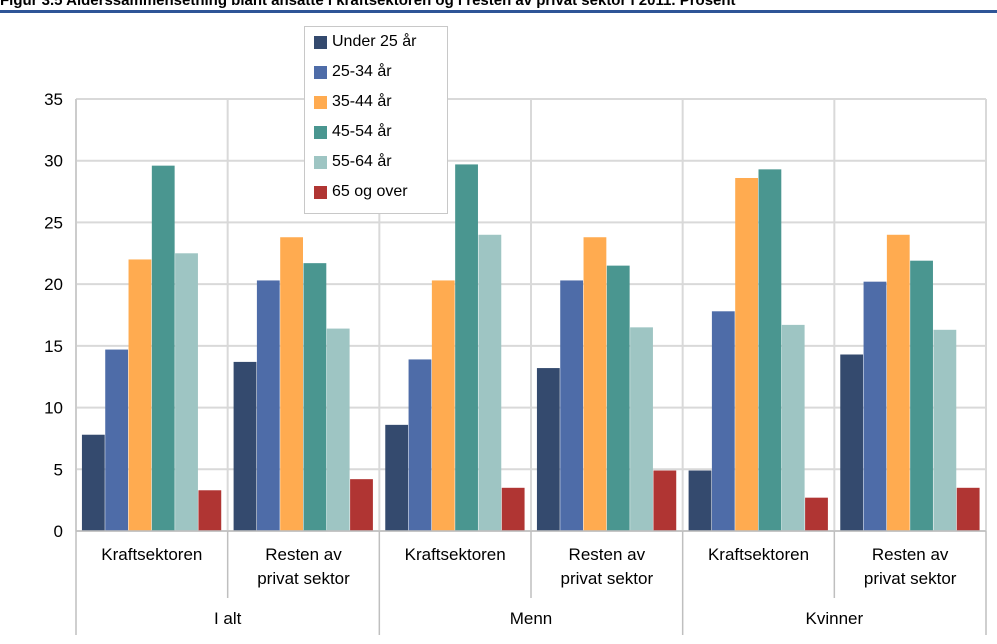  Describe the element at coordinates (362, 101) in the screenshot. I see `legend-label: 35-44 år` at that location.